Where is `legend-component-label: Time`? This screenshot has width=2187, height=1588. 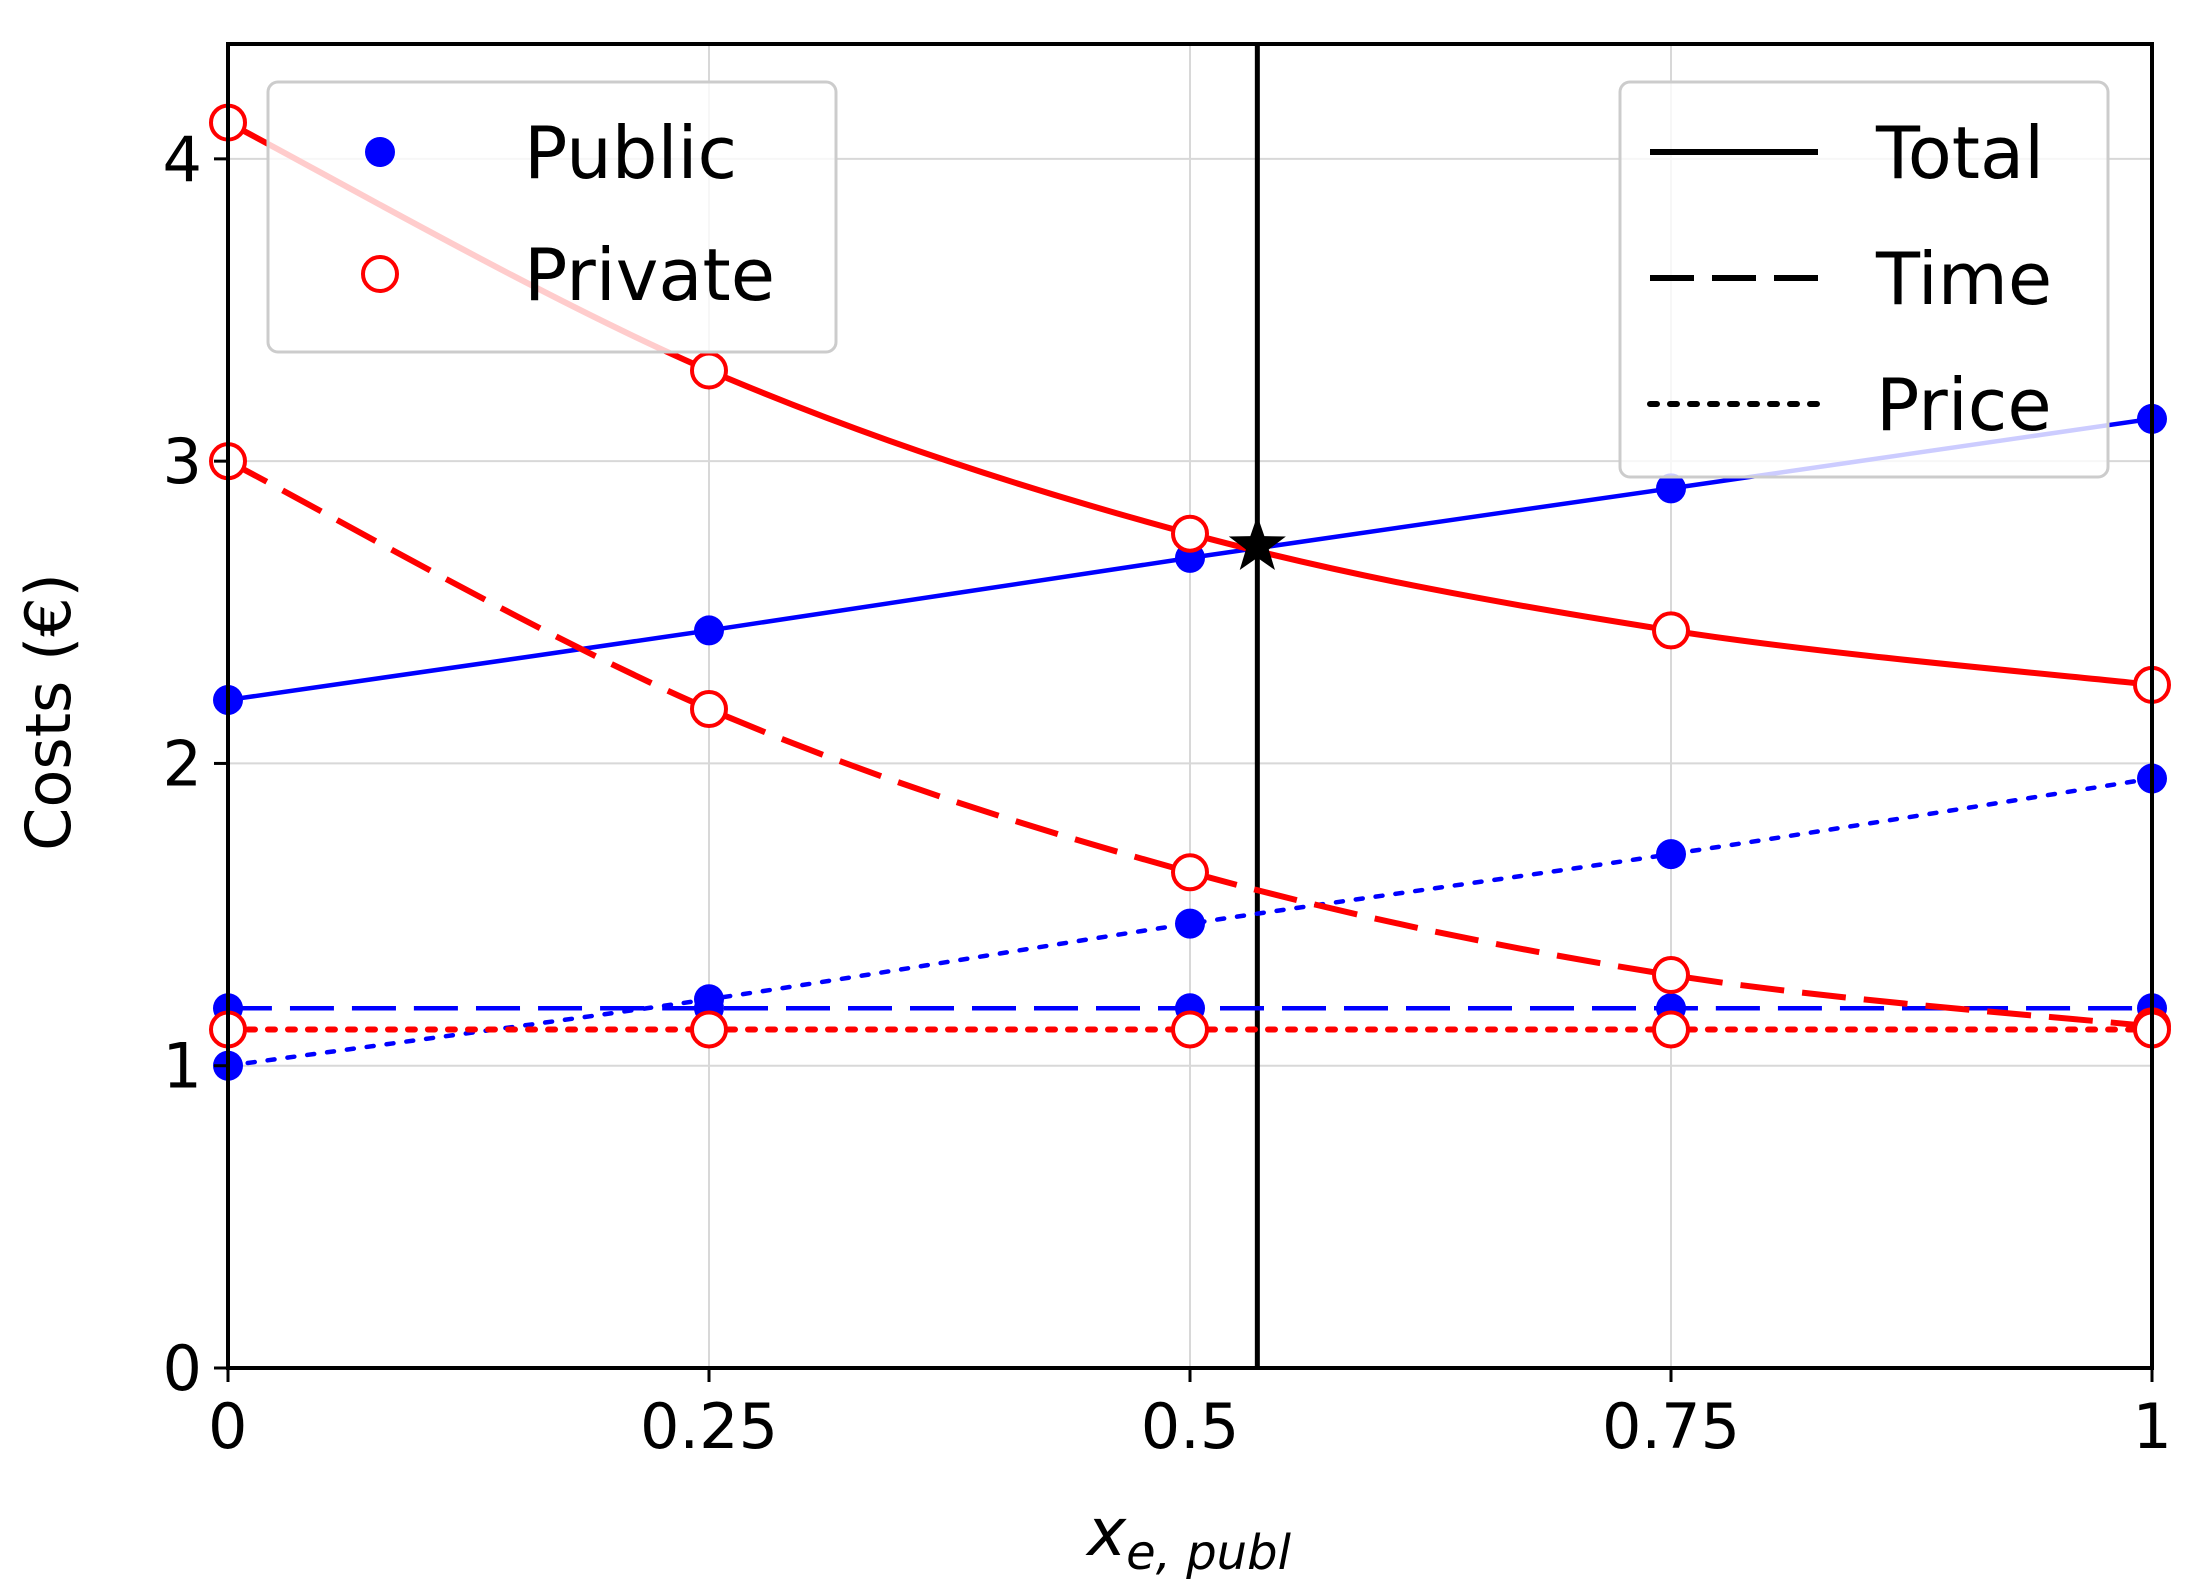
legend-component-label: Time is located at coordinates (1963, 279).